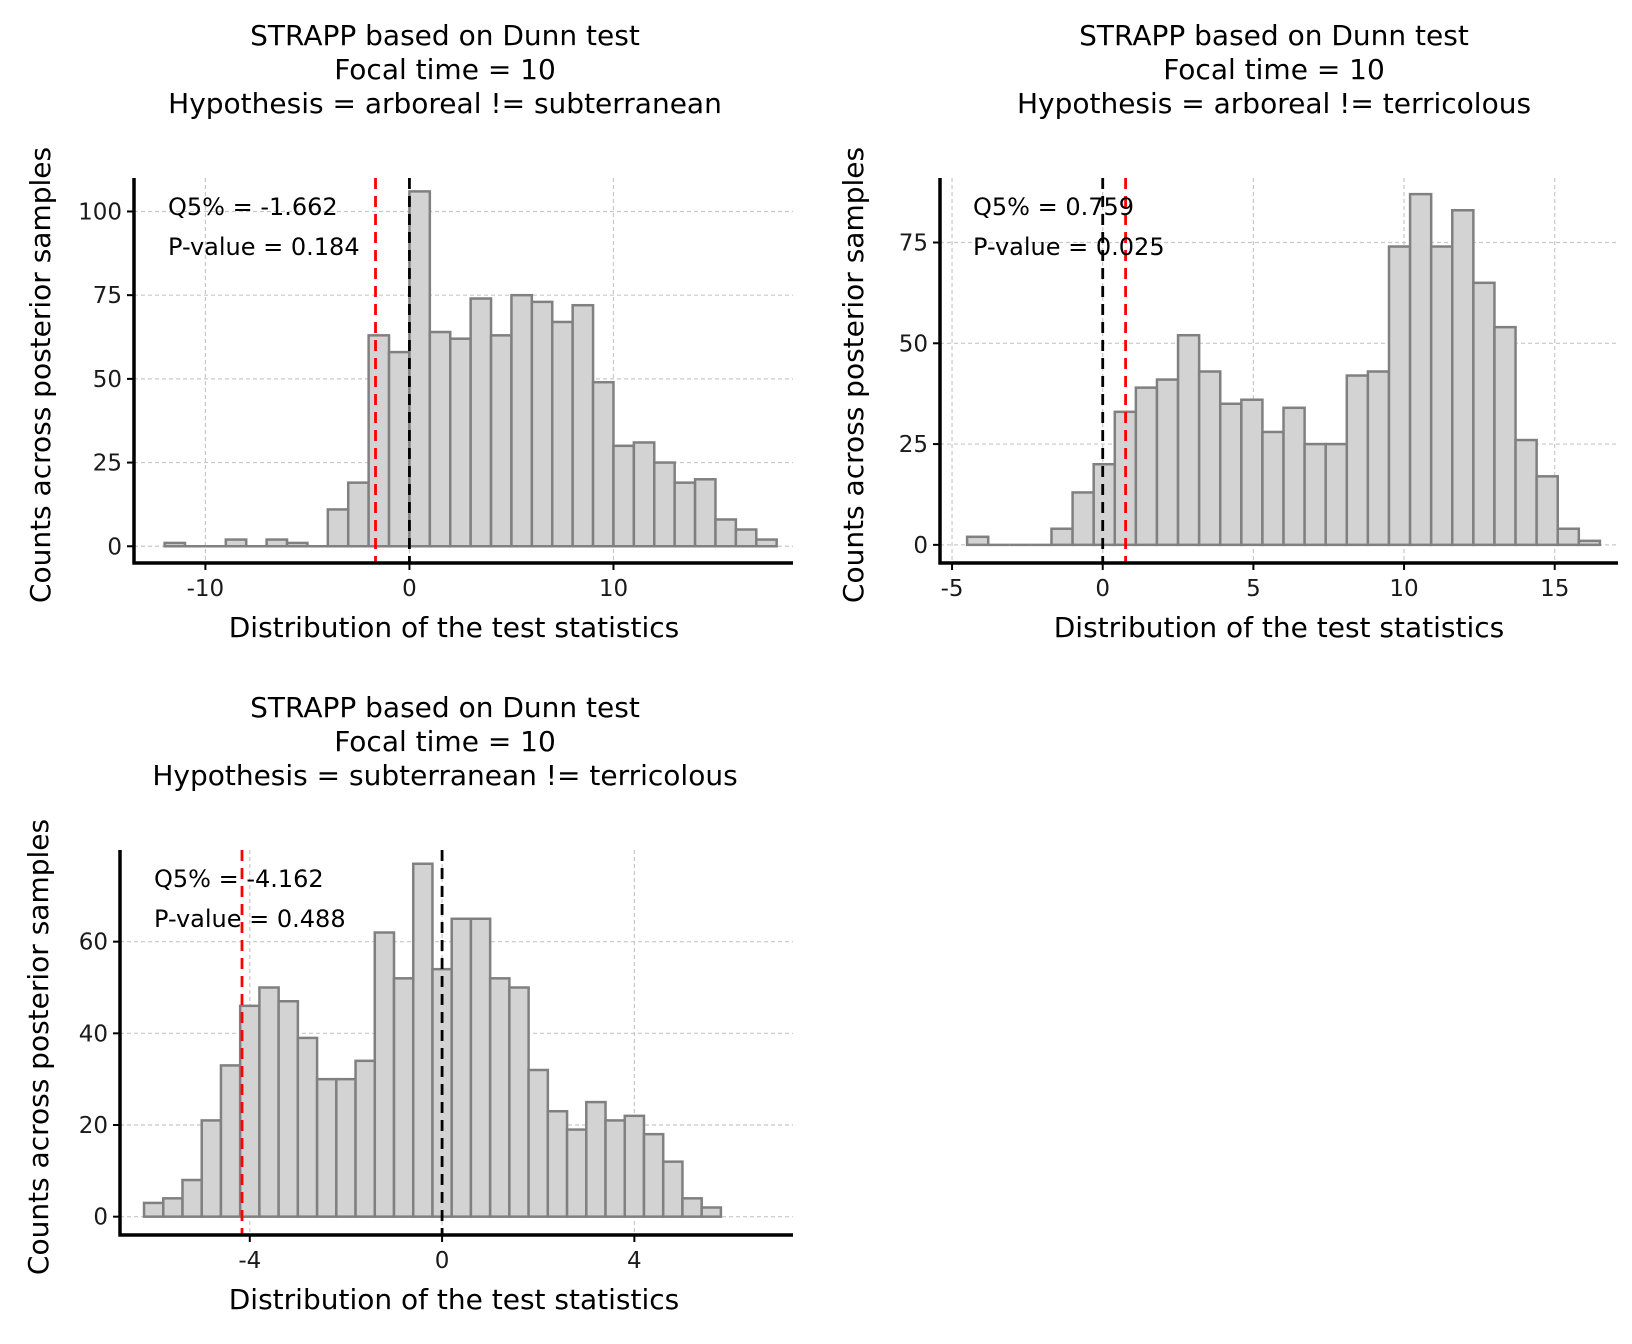  I want to click on y-tick-label: 75, so click(107, 296).